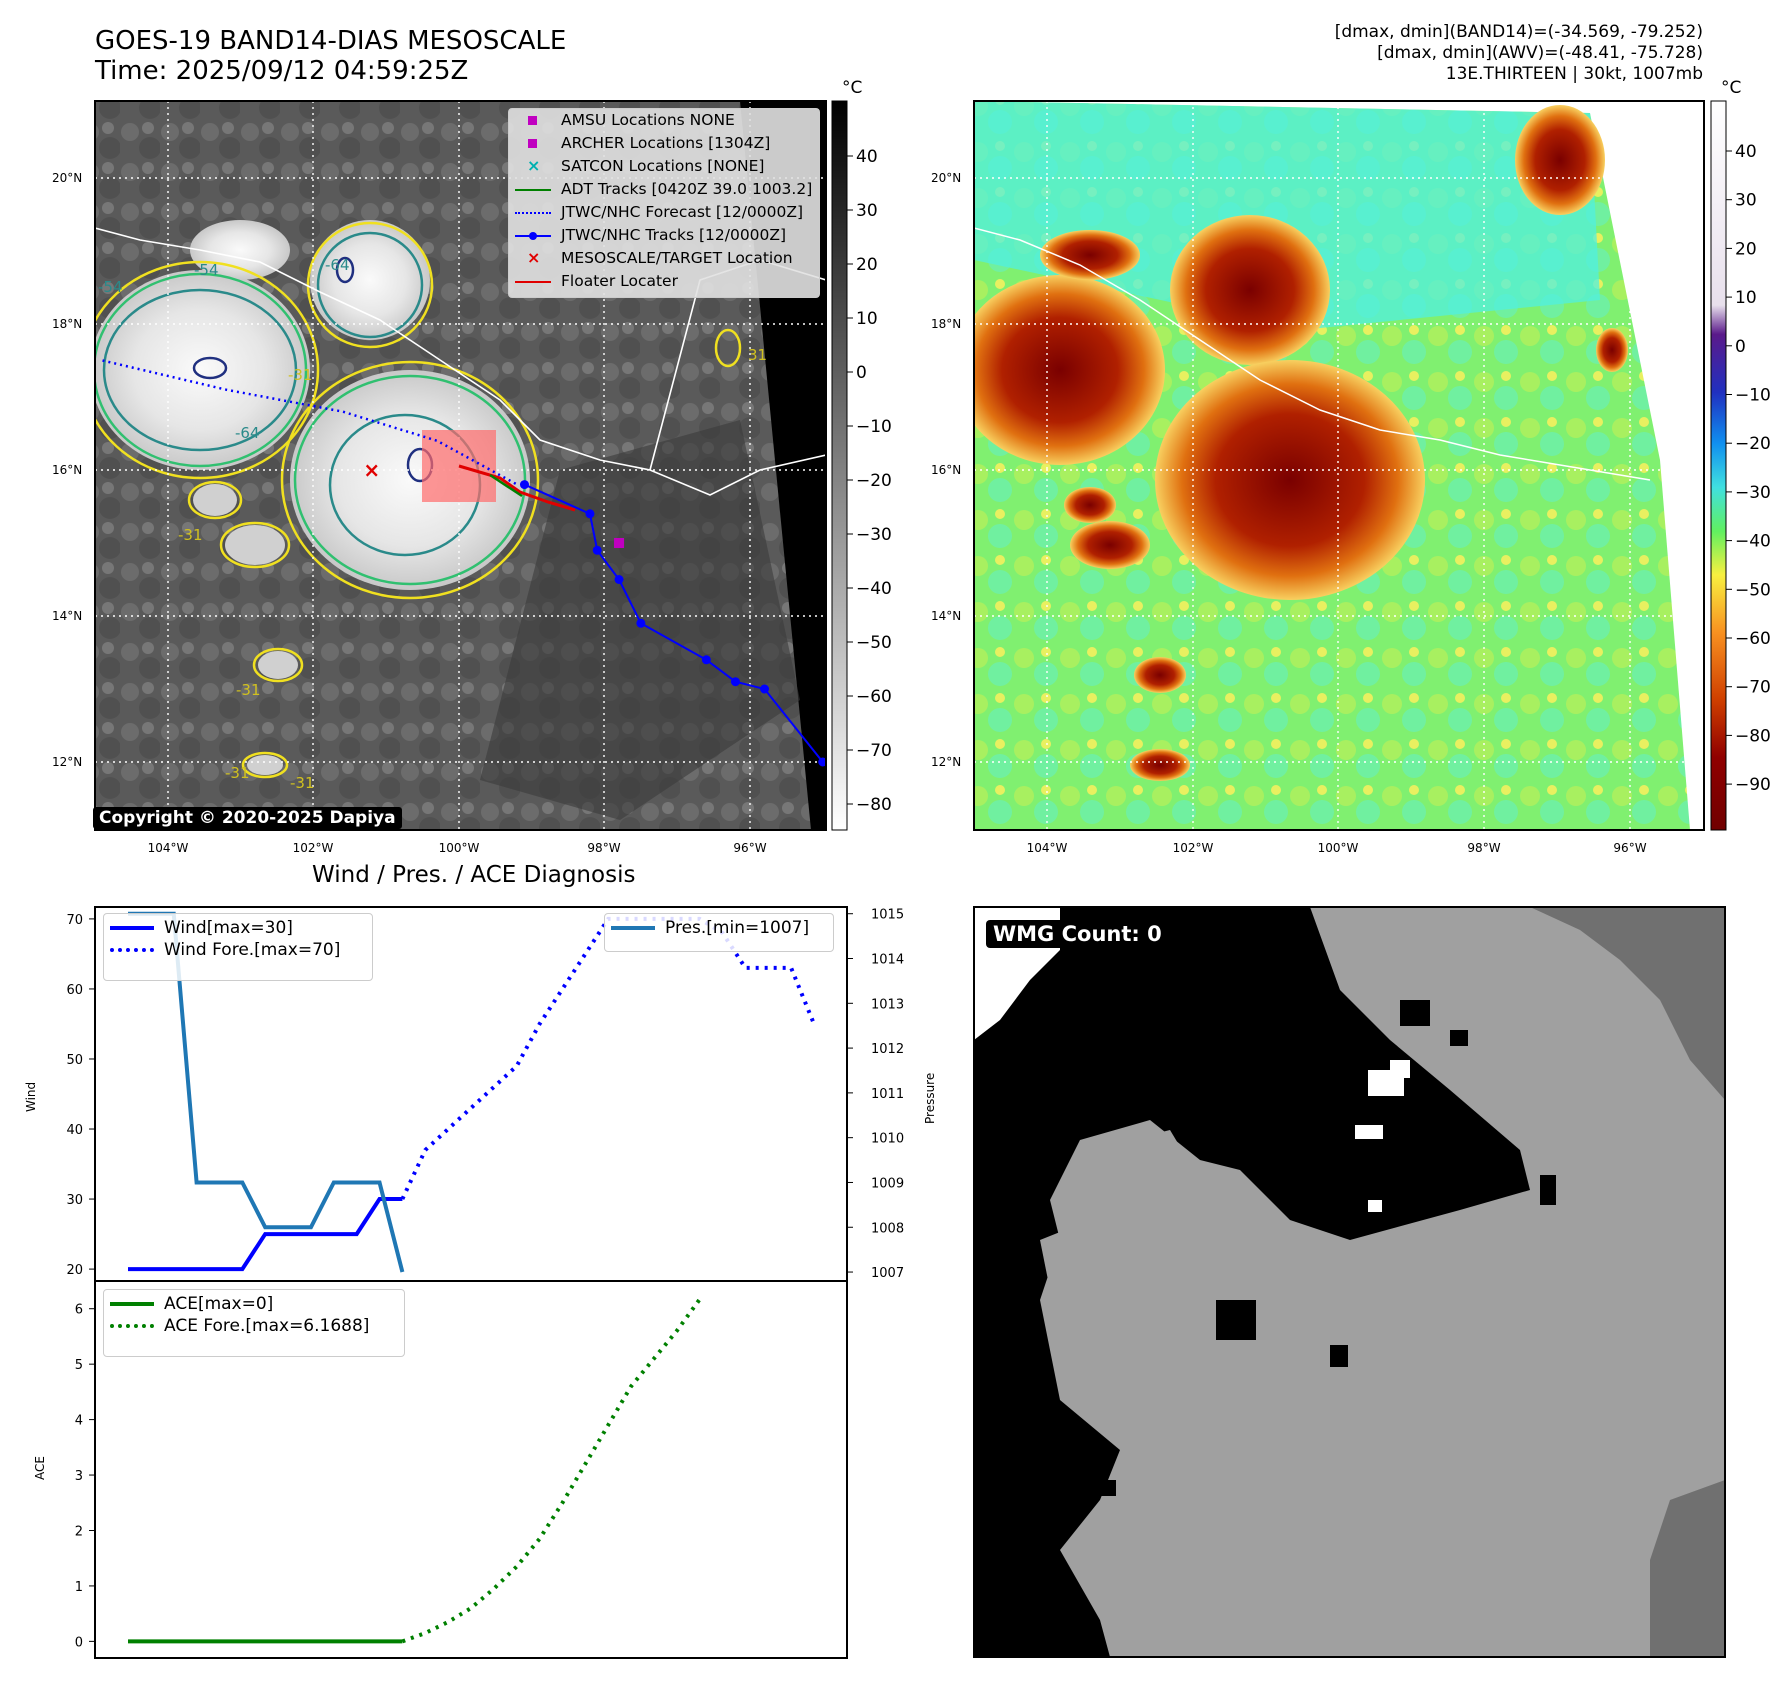 This screenshot has height=1690, width=1788. I want to click on legend-entry: ARCHER Locations [1304Z], so click(664, 143).